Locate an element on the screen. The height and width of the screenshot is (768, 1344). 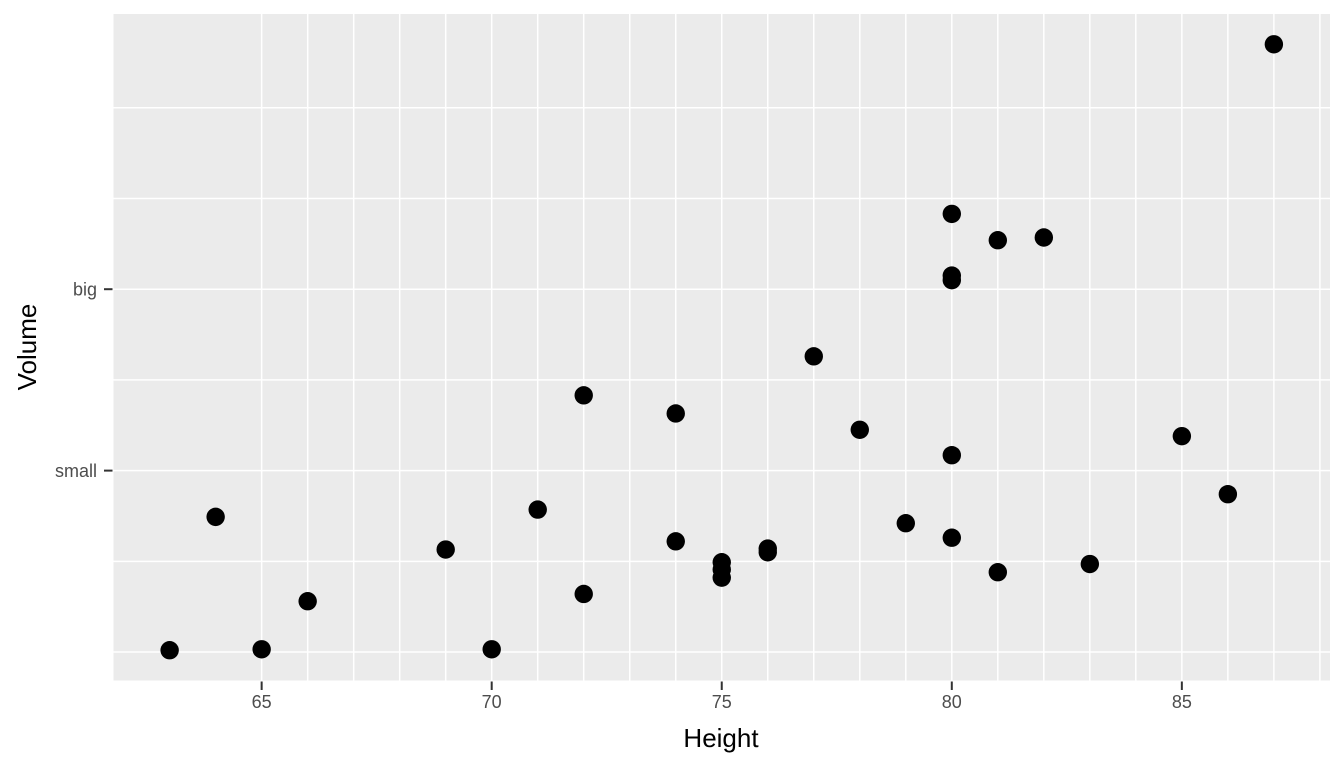
x-tick-label-80: 80 is located at coordinates (952, 702).